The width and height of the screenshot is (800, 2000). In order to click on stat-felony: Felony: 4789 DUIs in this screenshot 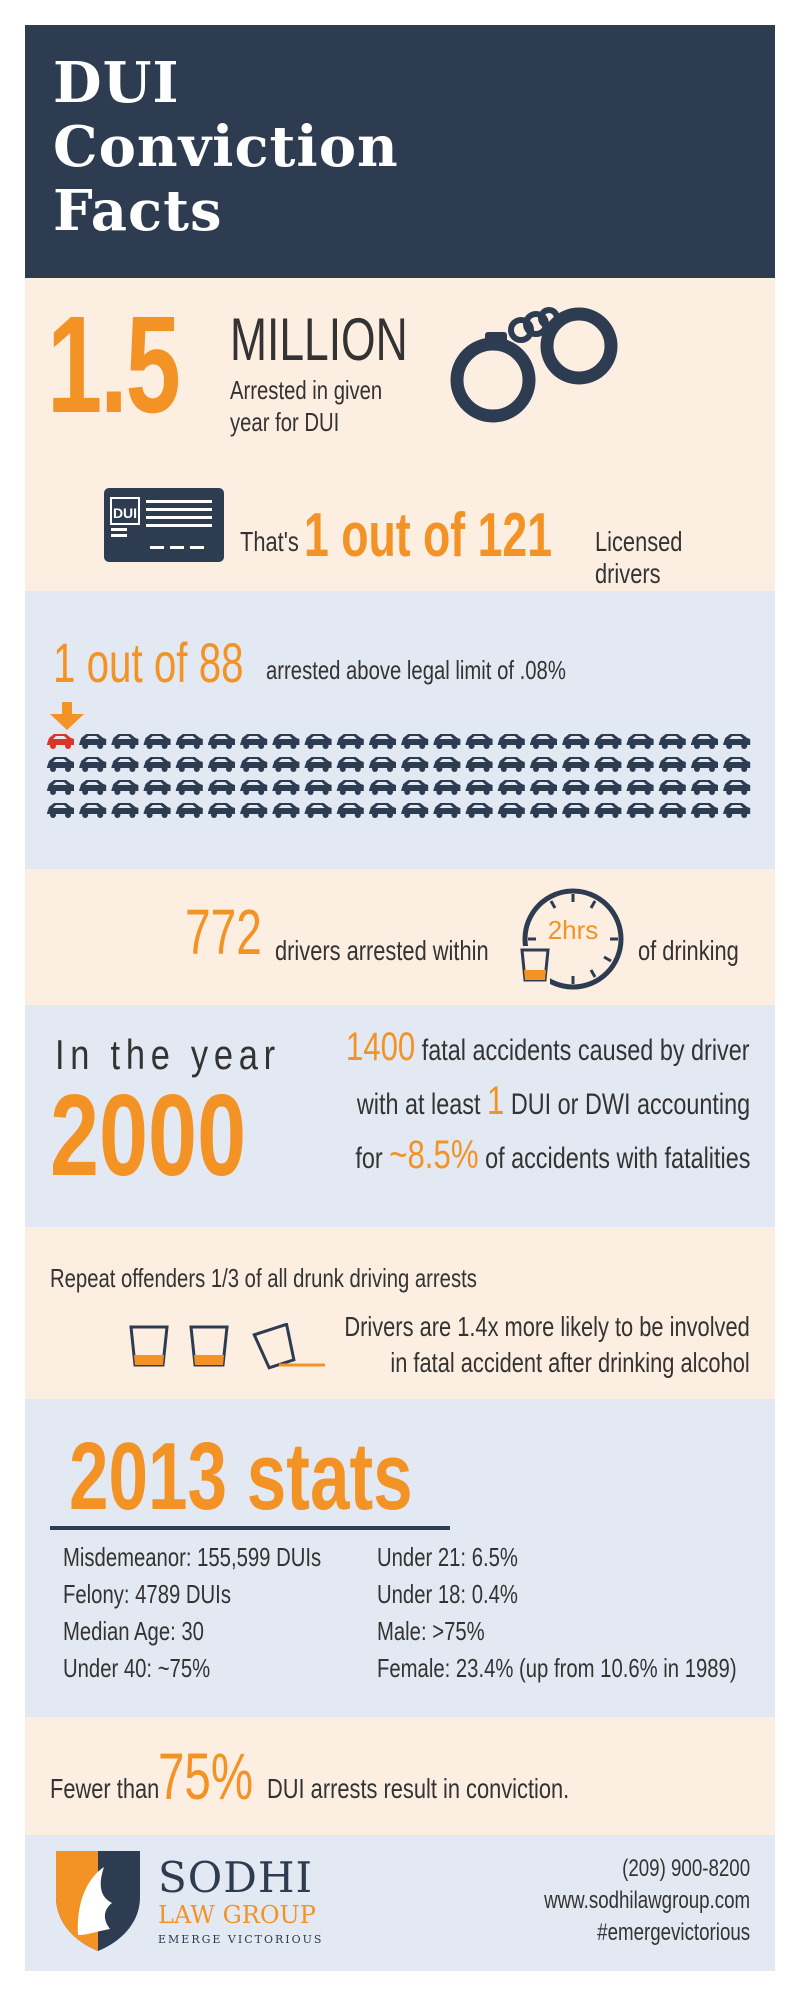, I will do `click(147, 1594)`.